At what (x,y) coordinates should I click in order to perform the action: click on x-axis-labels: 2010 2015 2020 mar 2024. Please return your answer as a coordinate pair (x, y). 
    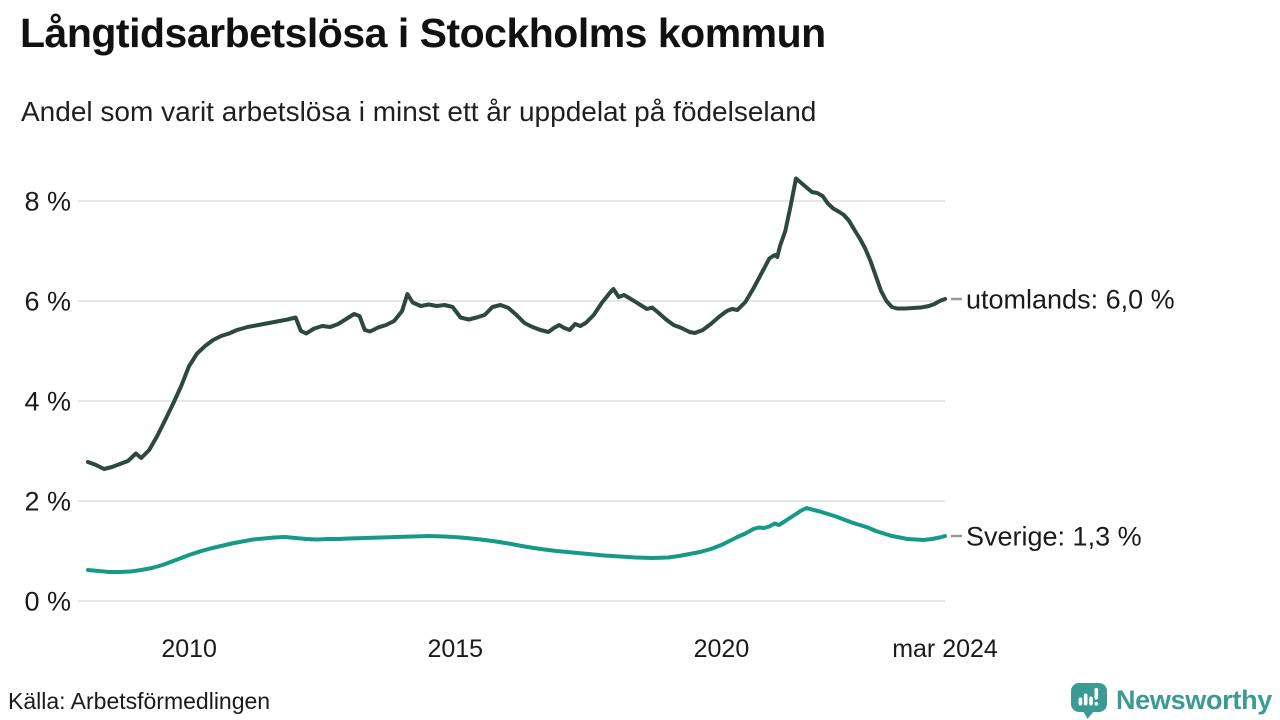
    Looking at the image, I should click on (579, 649).